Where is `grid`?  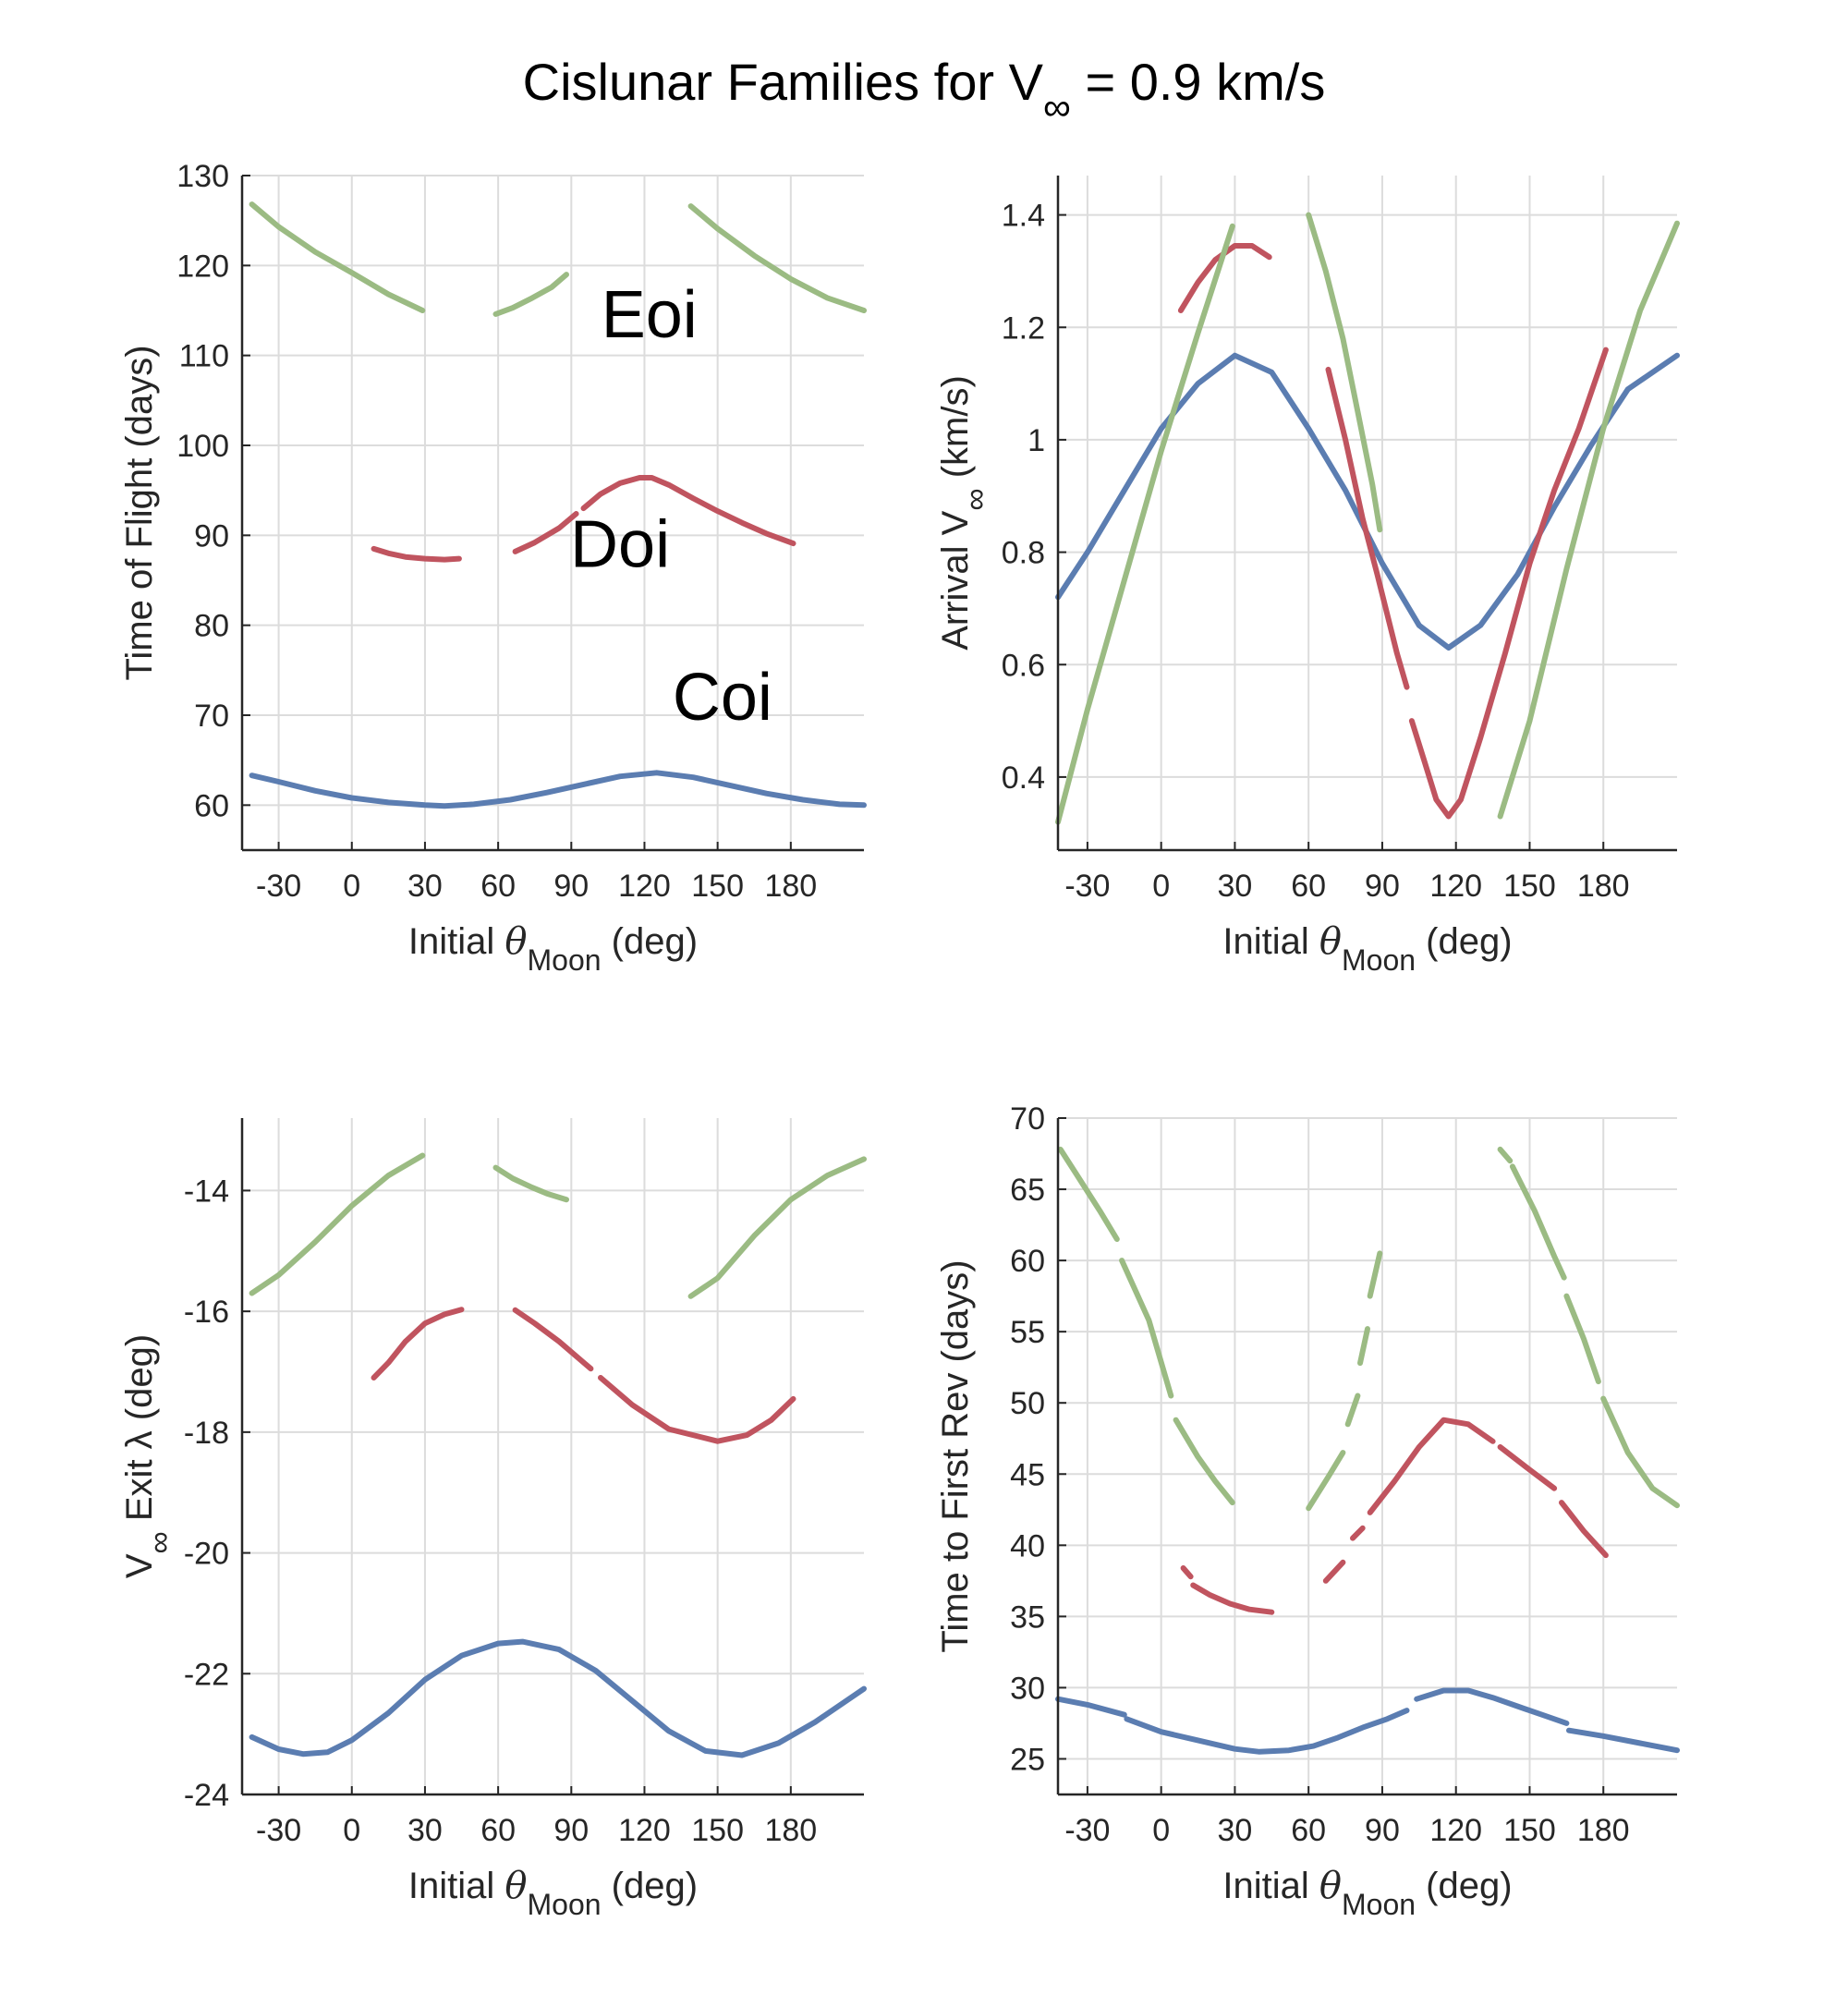
grid is located at coordinates (553, 512).